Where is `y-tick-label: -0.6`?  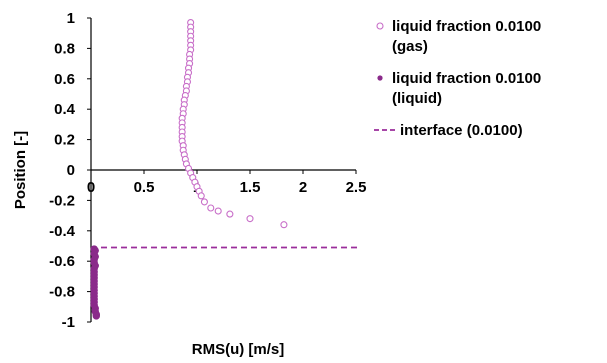 y-tick-label: -0.6 is located at coordinates (62, 261).